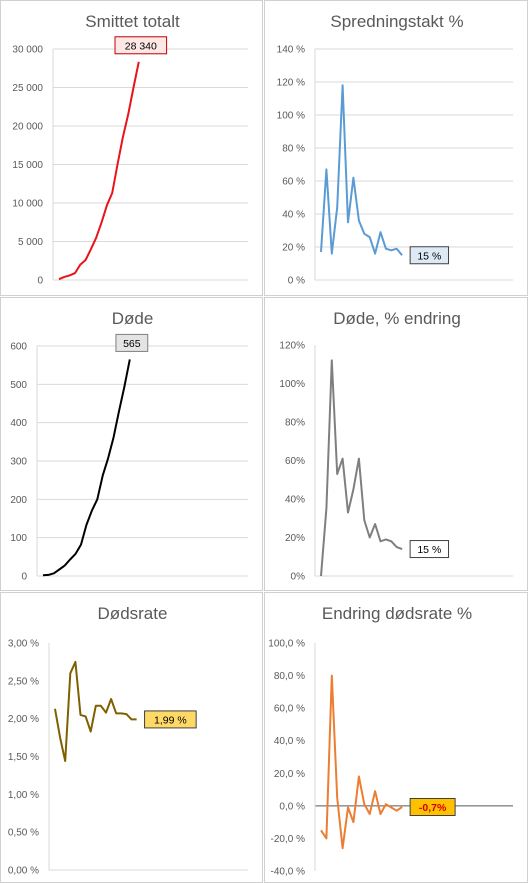  Describe the element at coordinates (295, 538) in the screenshot. I see `y-tick-label: 20%` at that location.